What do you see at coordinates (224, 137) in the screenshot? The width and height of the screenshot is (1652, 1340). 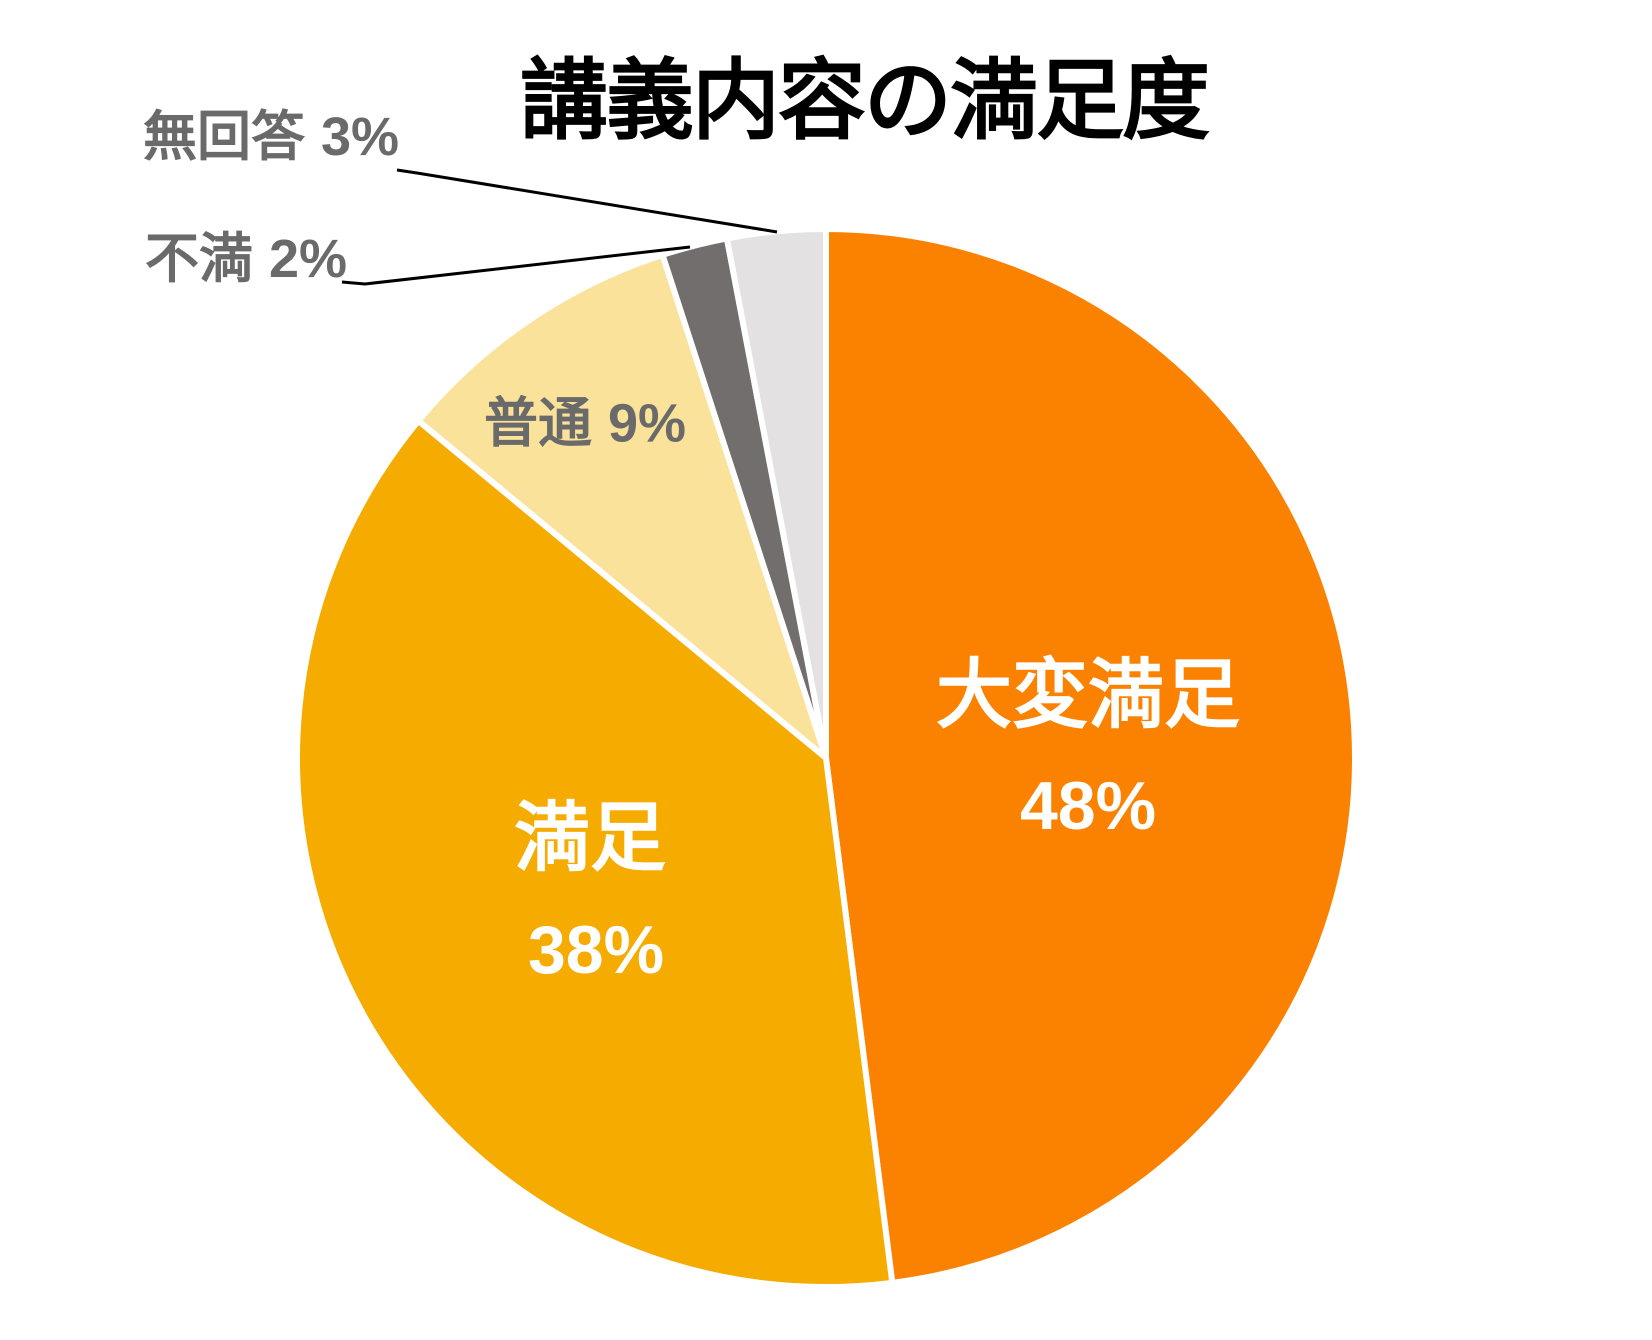 I see `label-no-answer-name: 無回答` at bounding box center [224, 137].